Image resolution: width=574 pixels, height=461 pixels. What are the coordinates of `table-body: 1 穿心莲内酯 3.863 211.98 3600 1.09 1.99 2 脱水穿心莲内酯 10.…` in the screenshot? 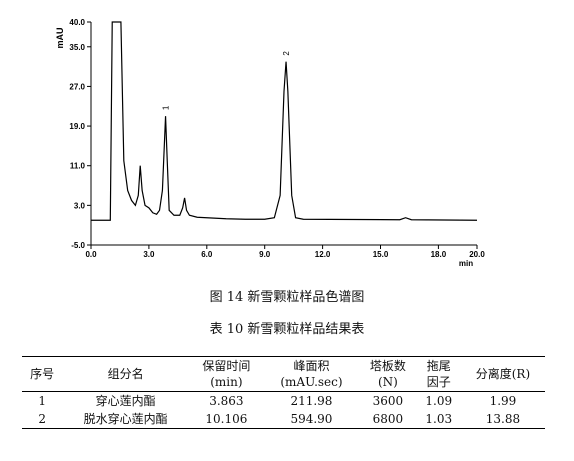 It's located at (283, 410).